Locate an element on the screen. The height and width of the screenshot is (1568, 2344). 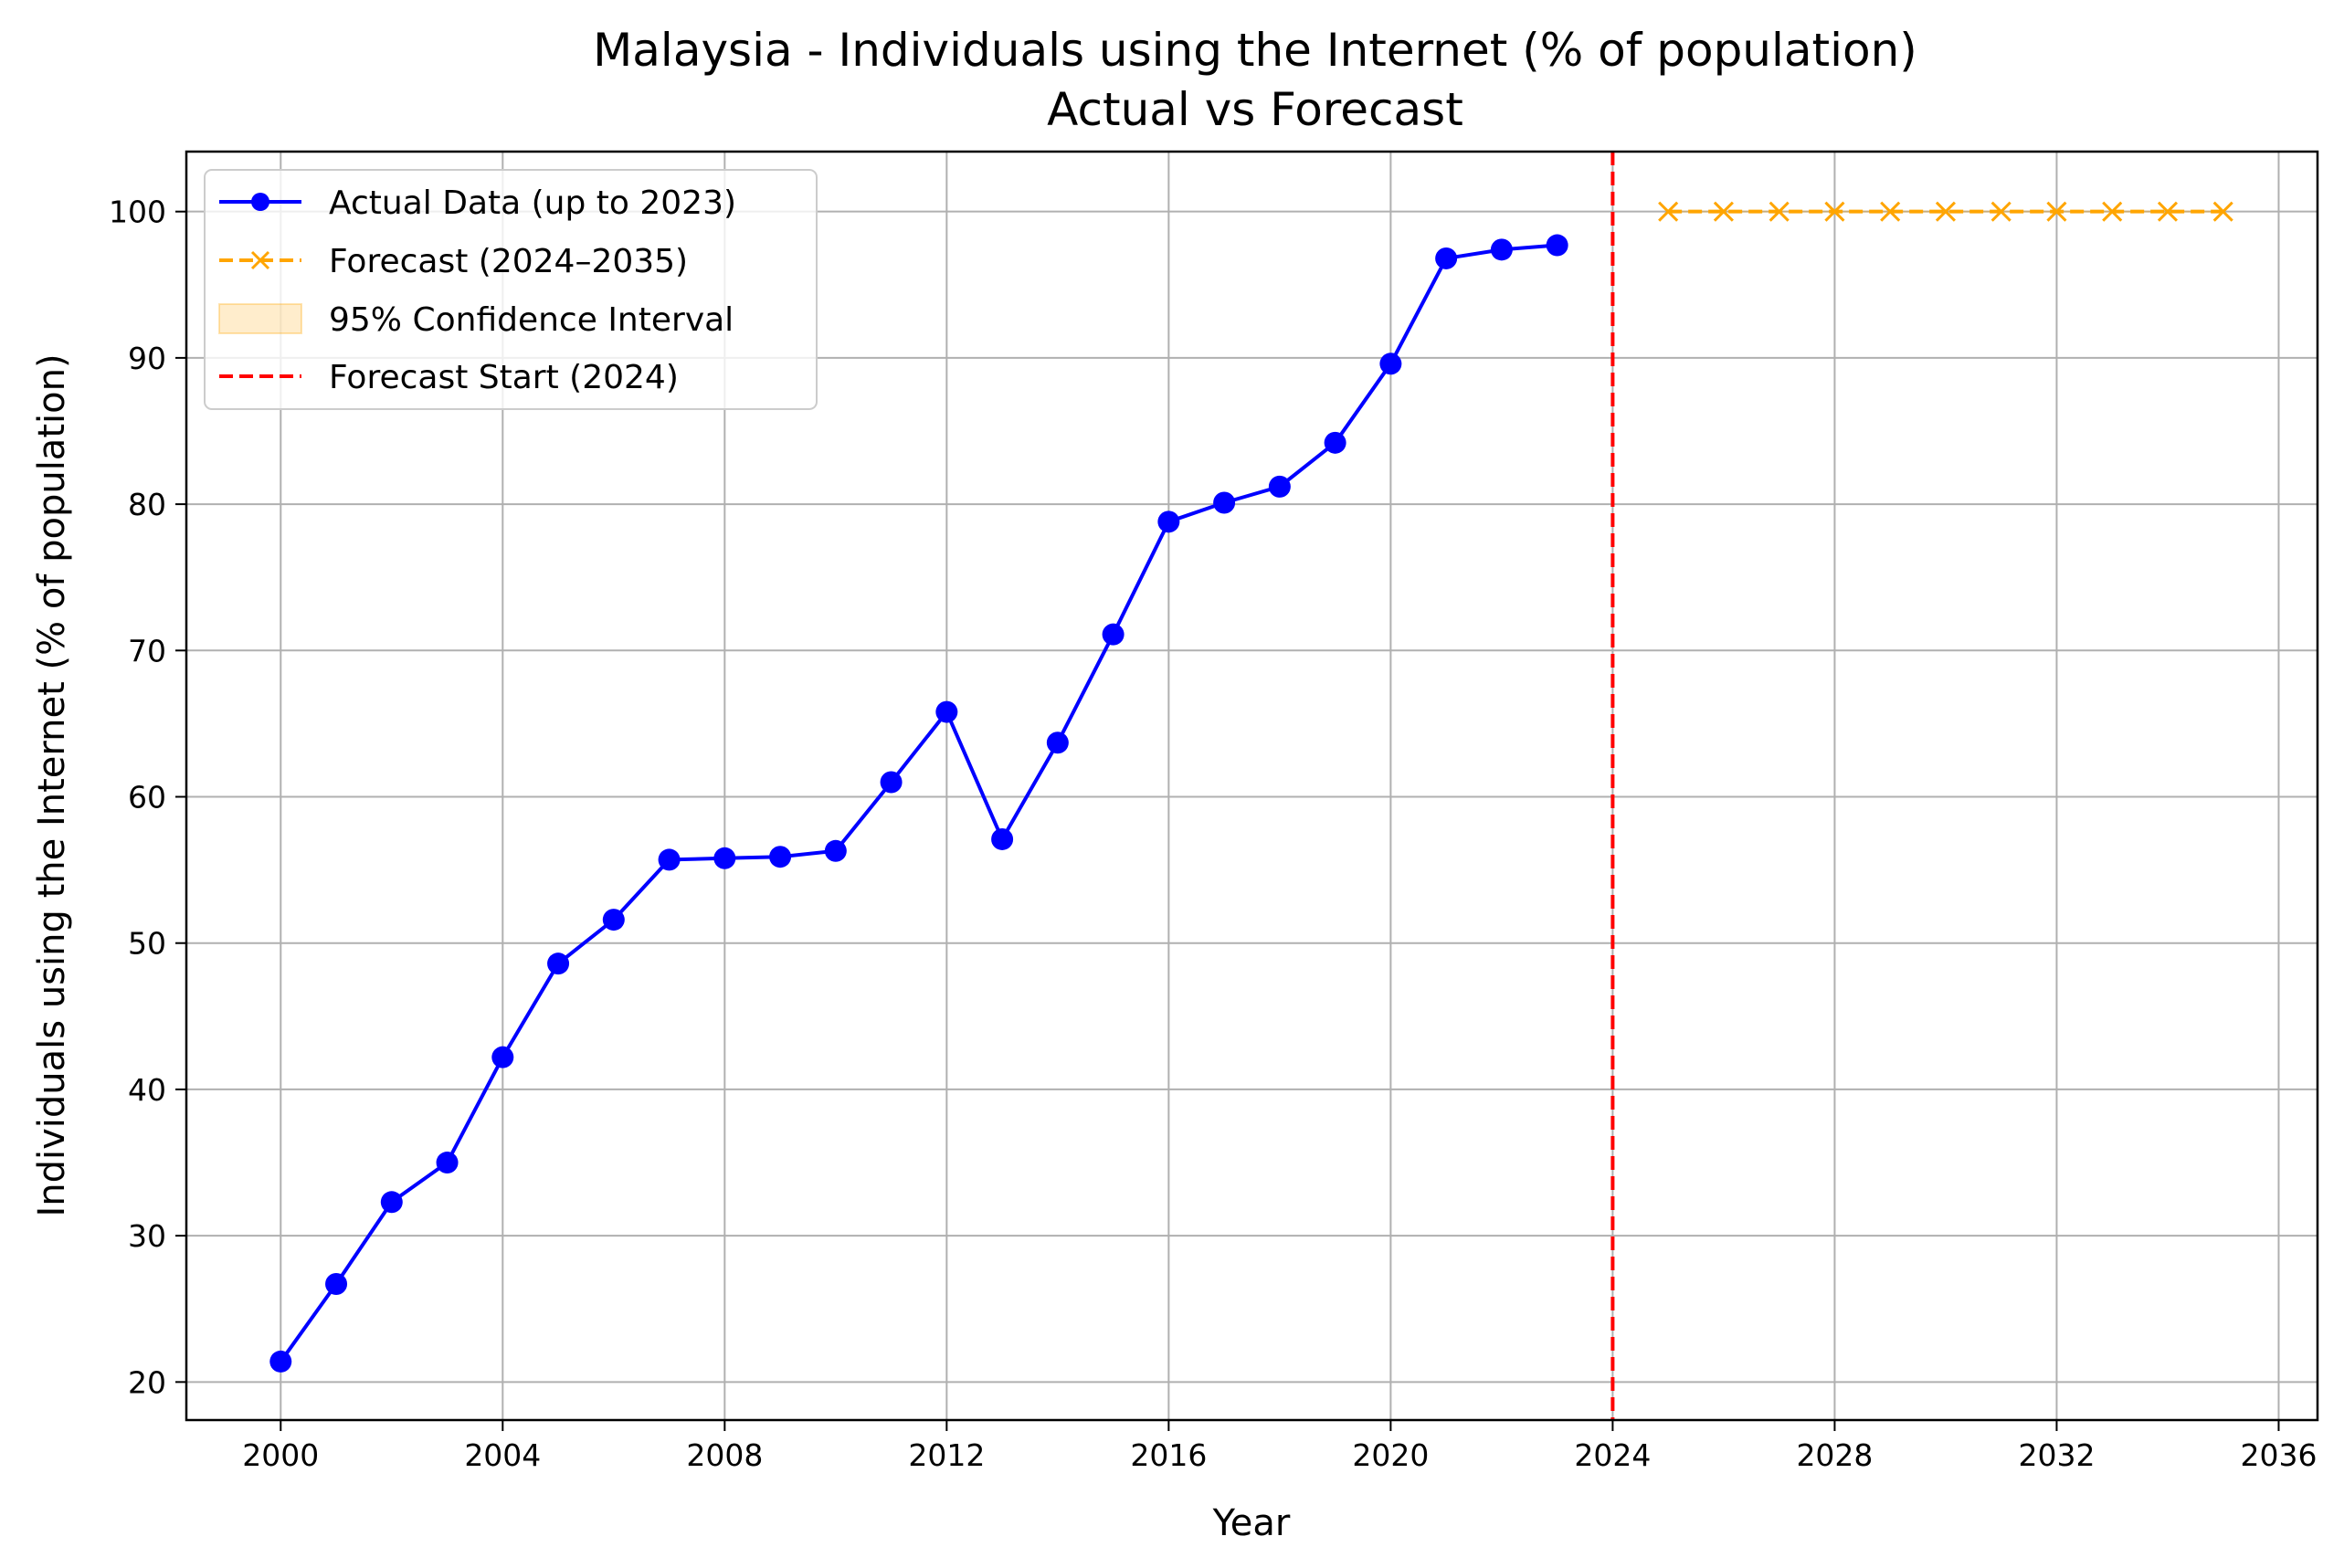
y-tick-label: 40 is located at coordinates (147, 1090).